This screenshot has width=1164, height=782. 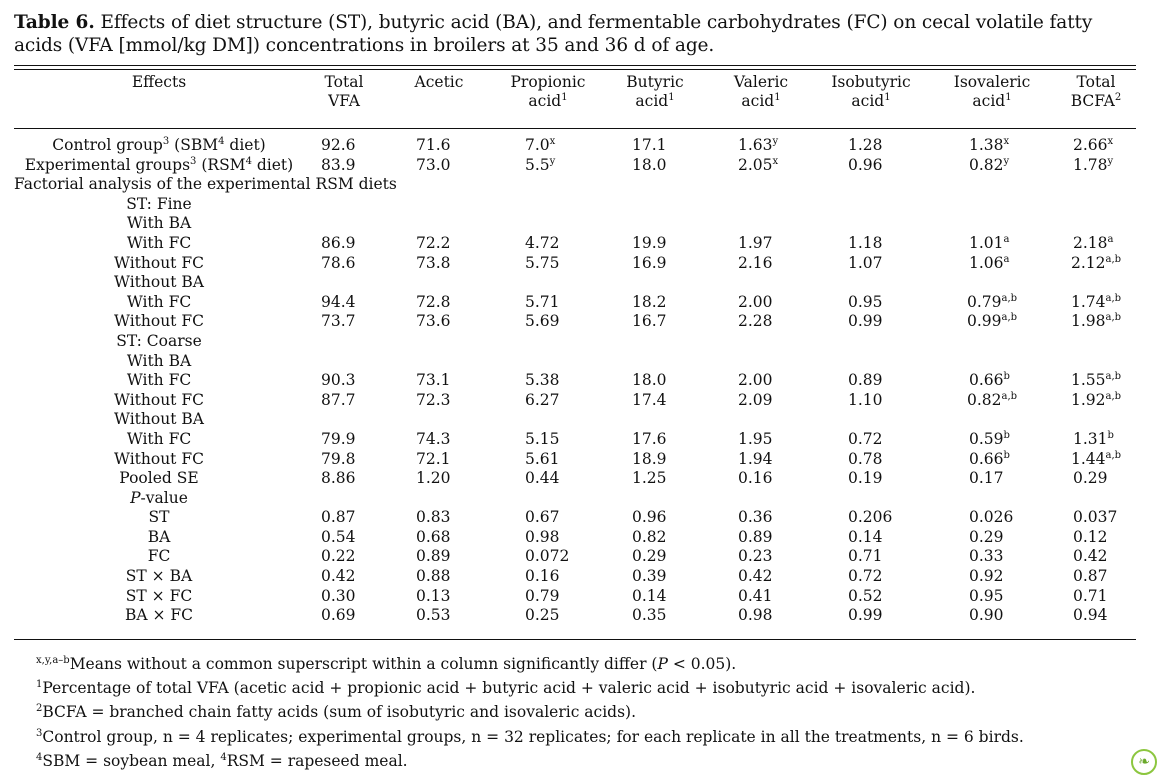 I want to click on cell-value: 0.33, so click(x=986, y=556).